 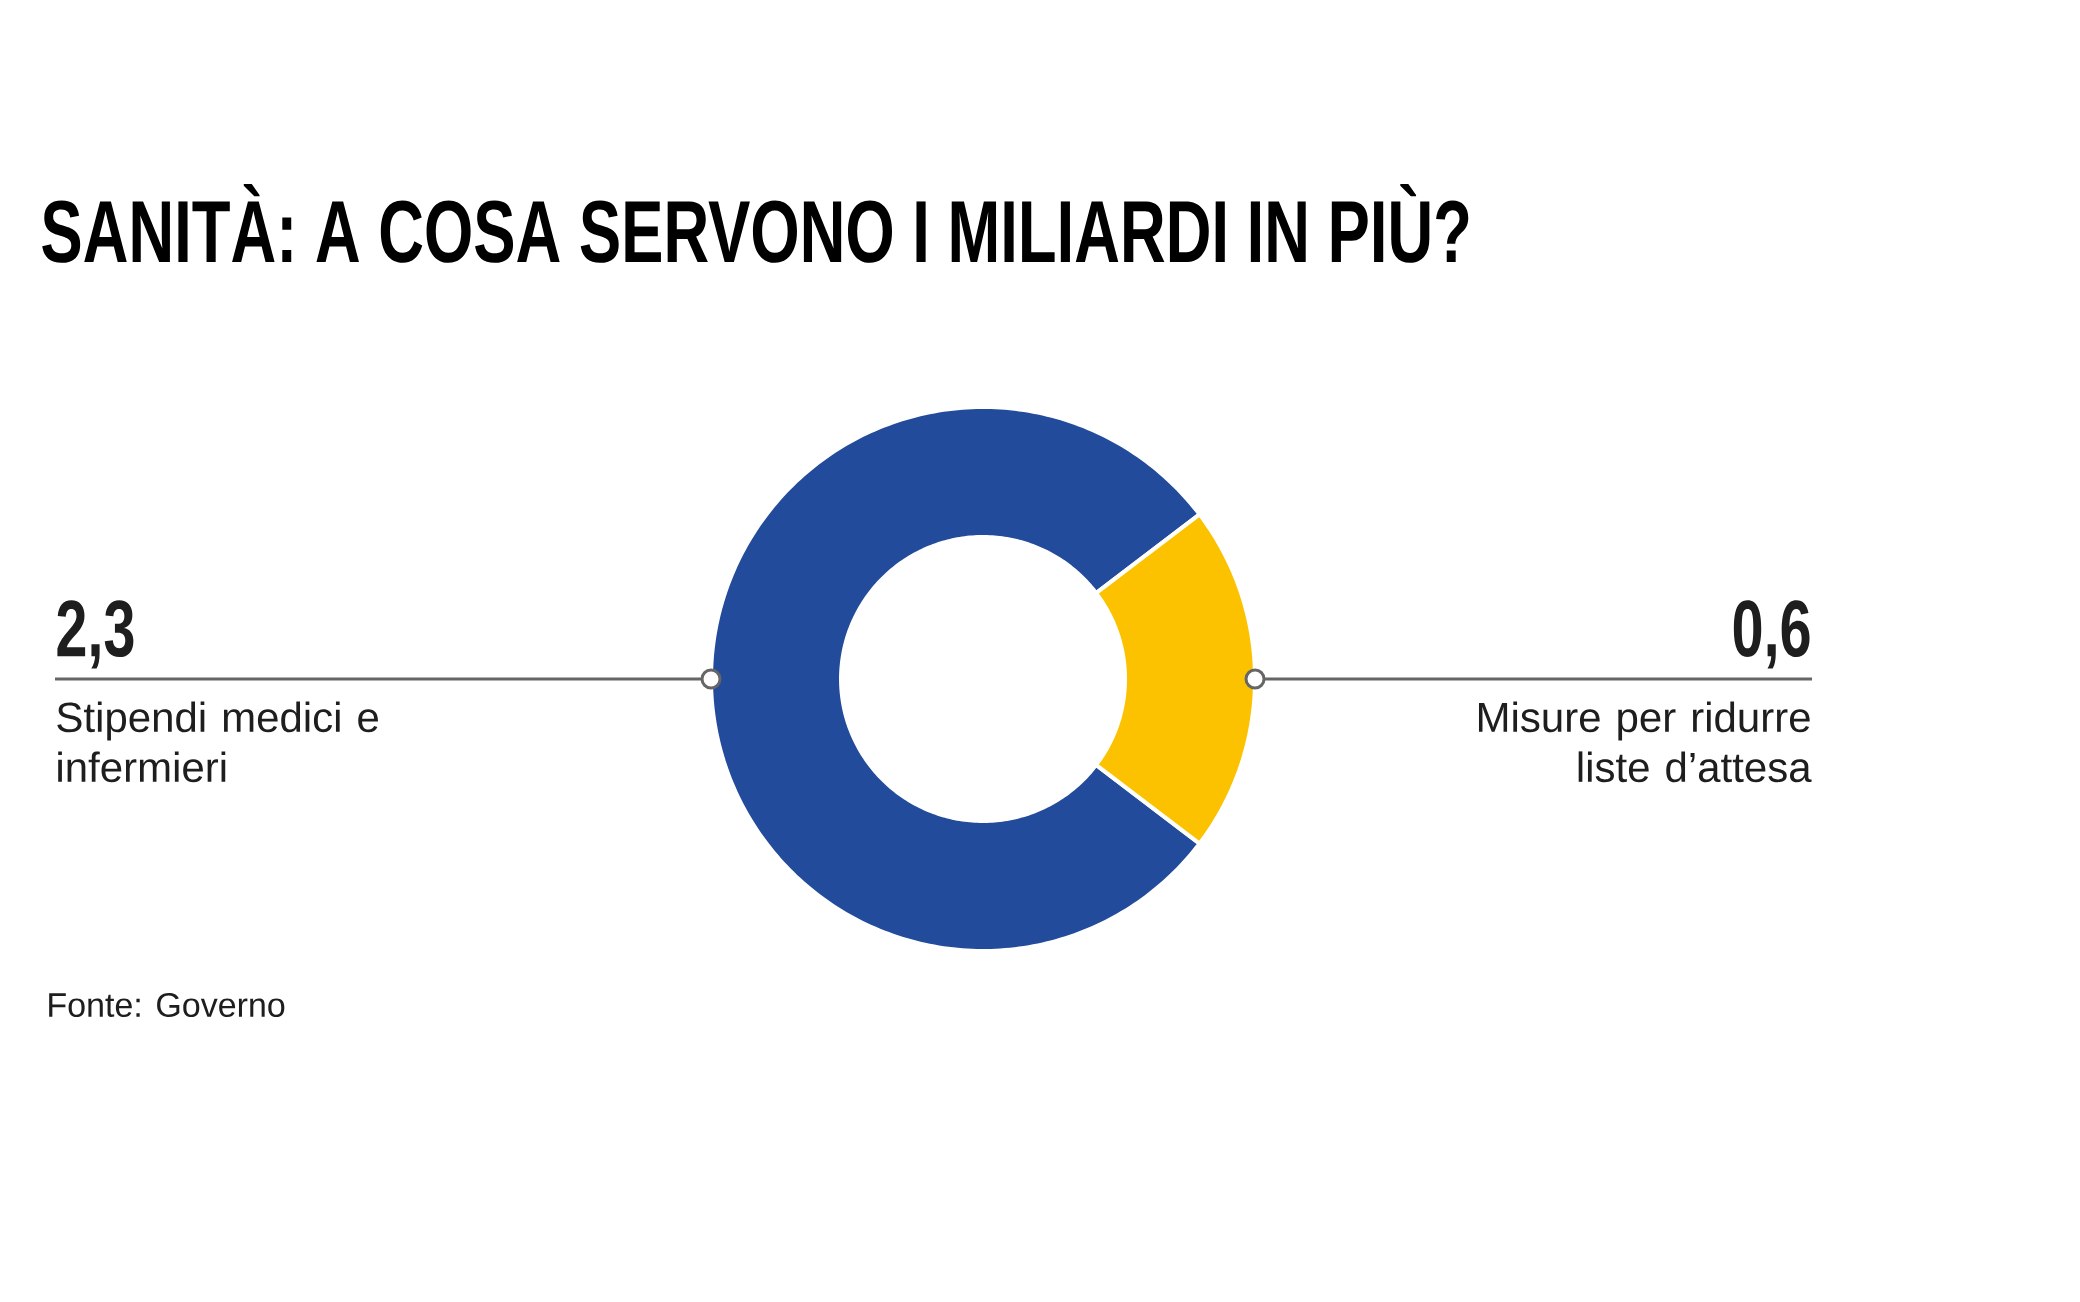 I want to click on data-label: 2,3, so click(x=95, y=634).